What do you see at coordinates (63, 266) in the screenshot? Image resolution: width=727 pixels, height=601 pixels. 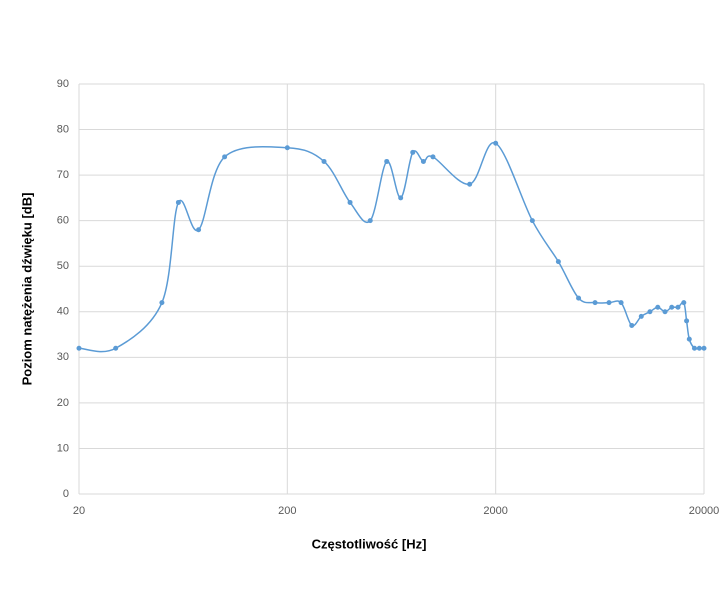 I see `y-tick-label: 50` at bounding box center [63, 266].